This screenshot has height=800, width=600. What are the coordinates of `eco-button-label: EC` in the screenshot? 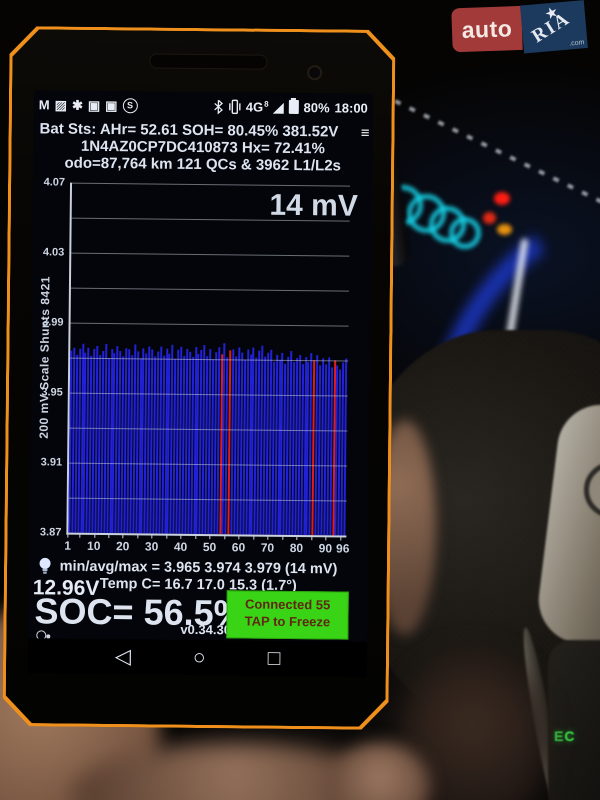 It's located at (565, 736).